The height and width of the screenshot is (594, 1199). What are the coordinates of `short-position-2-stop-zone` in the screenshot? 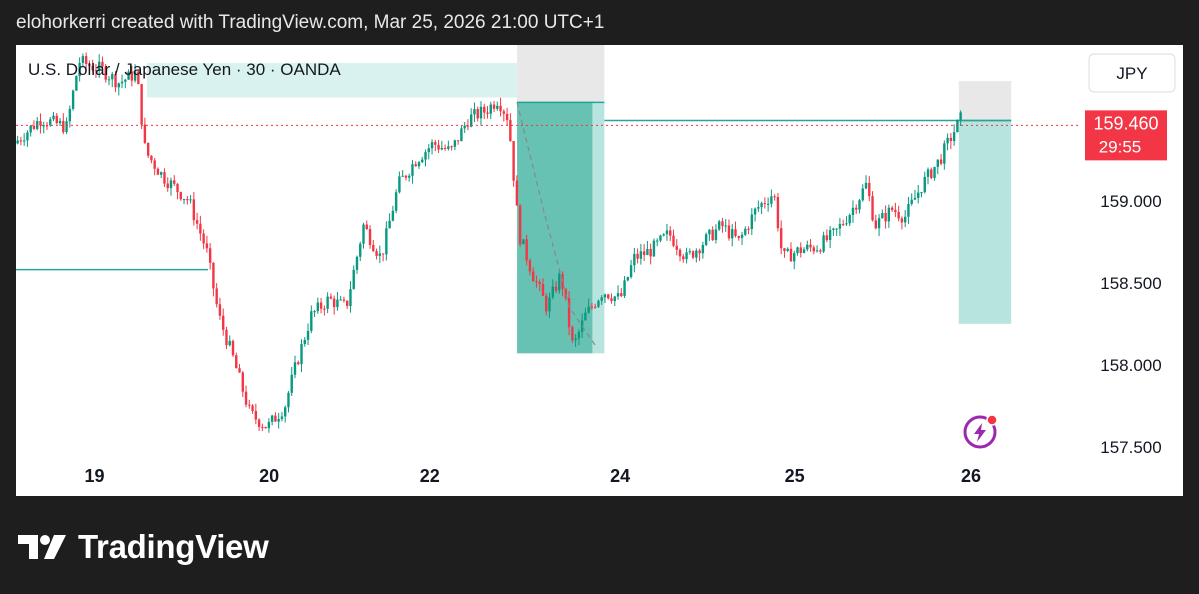 It's located at (985, 101).